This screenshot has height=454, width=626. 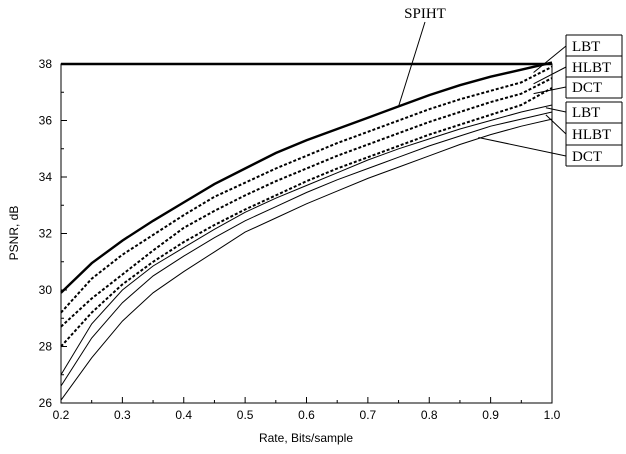 What do you see at coordinates (587, 88) in the screenshot?
I see `upper-label-dct: DCT` at bounding box center [587, 88].